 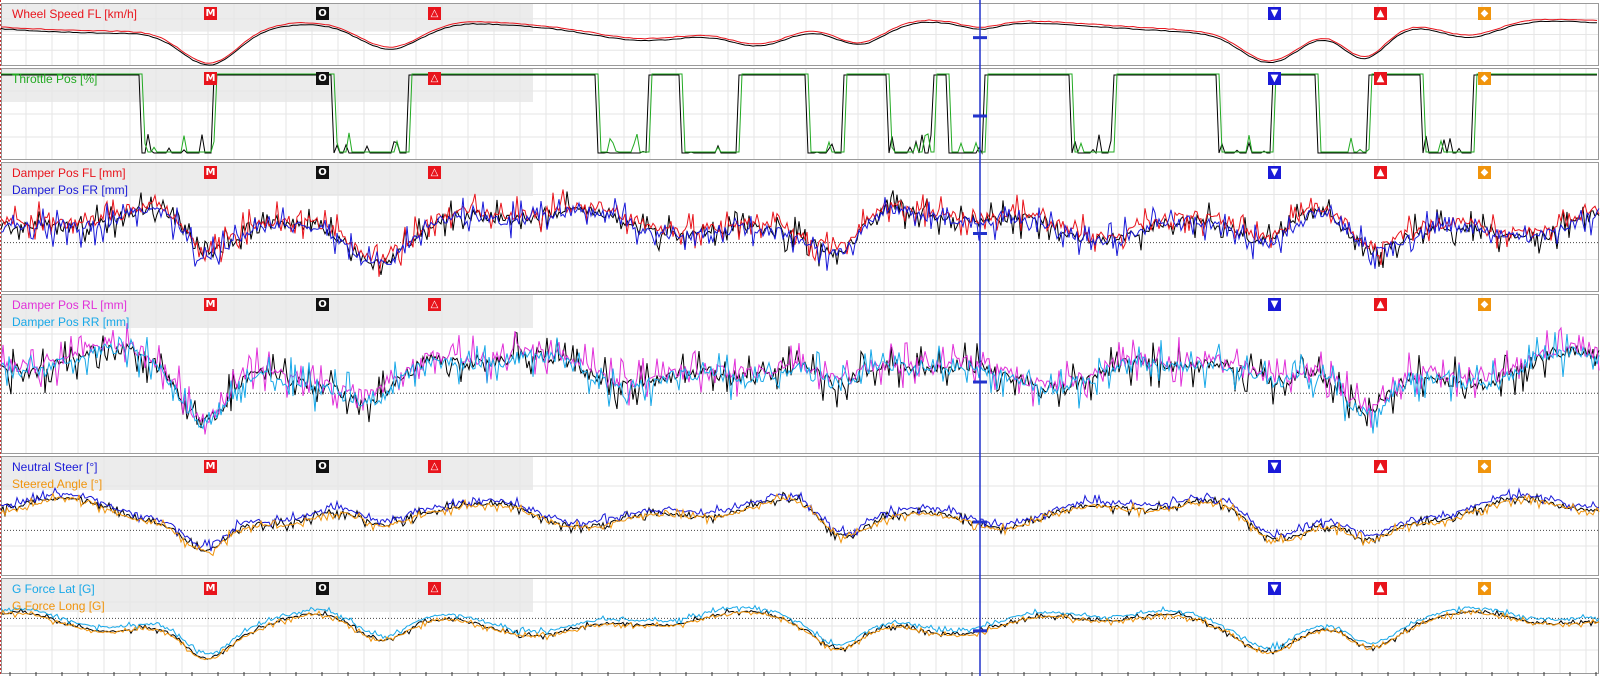 What do you see at coordinates (55, 467) in the screenshot?
I see `series-label: Neutral Steer [°]` at bounding box center [55, 467].